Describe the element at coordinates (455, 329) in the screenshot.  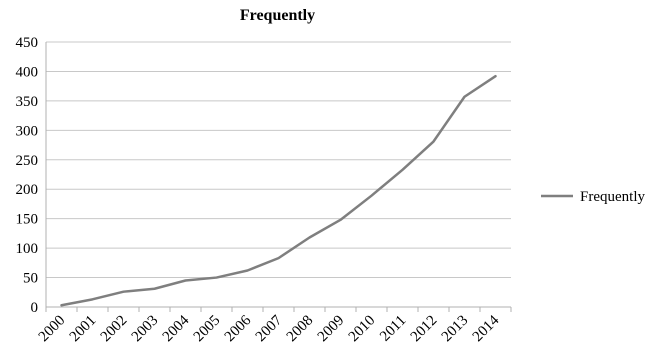
I see `x-tick-label-2013: 2013` at that location.